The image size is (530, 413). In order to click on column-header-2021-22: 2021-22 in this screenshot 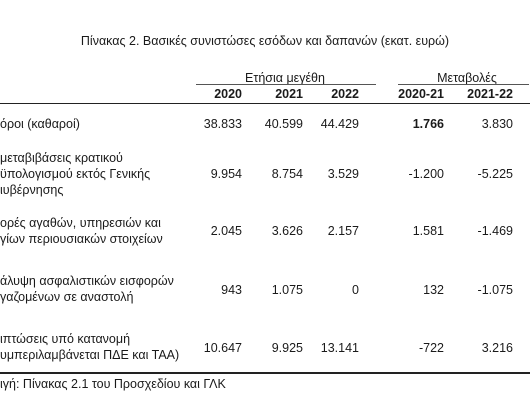, I will do `click(490, 94)`.